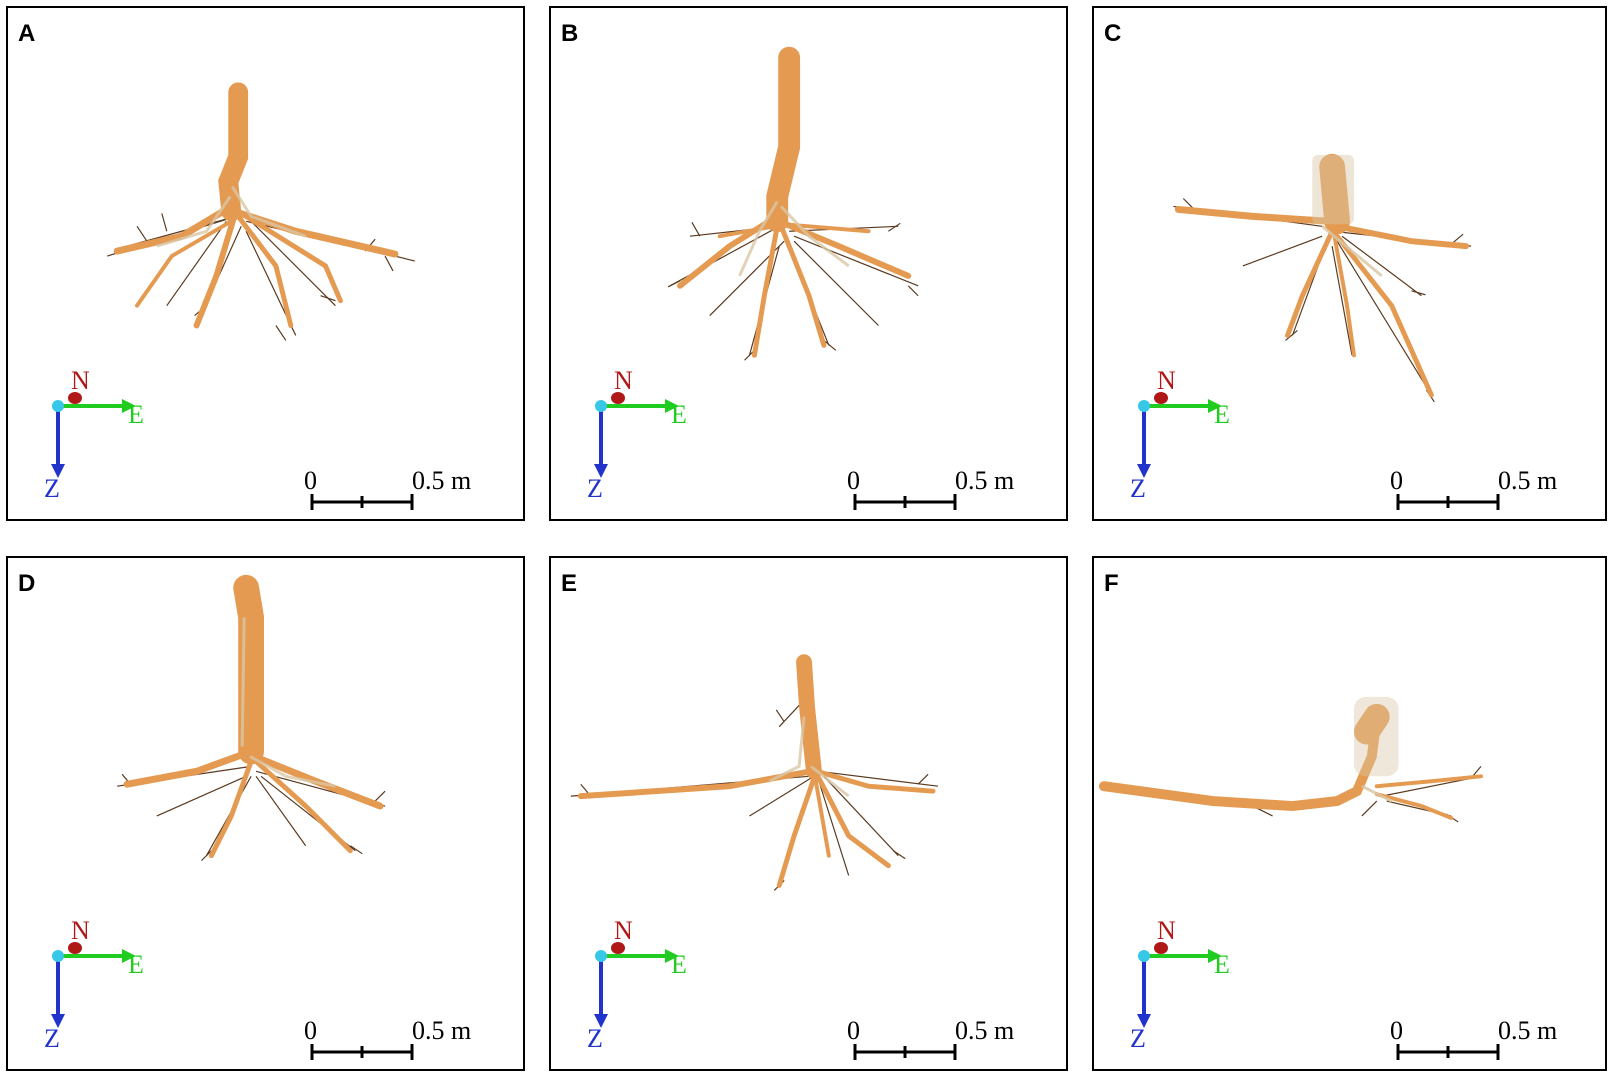  Describe the element at coordinates (569, 583) in the screenshot. I see `panel-letter: E` at that location.